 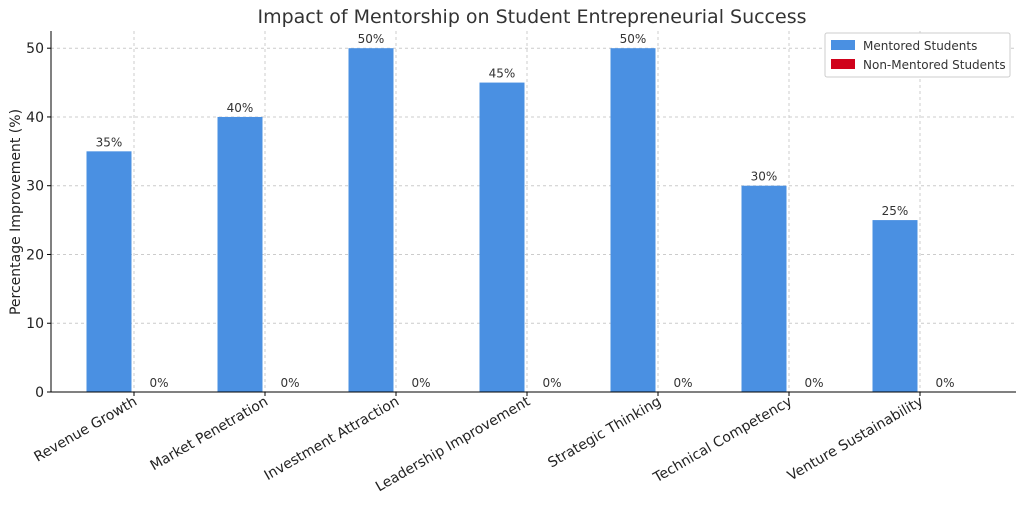 What do you see at coordinates (502, 74) in the screenshot?
I see `data-label-mentored: 45%` at bounding box center [502, 74].